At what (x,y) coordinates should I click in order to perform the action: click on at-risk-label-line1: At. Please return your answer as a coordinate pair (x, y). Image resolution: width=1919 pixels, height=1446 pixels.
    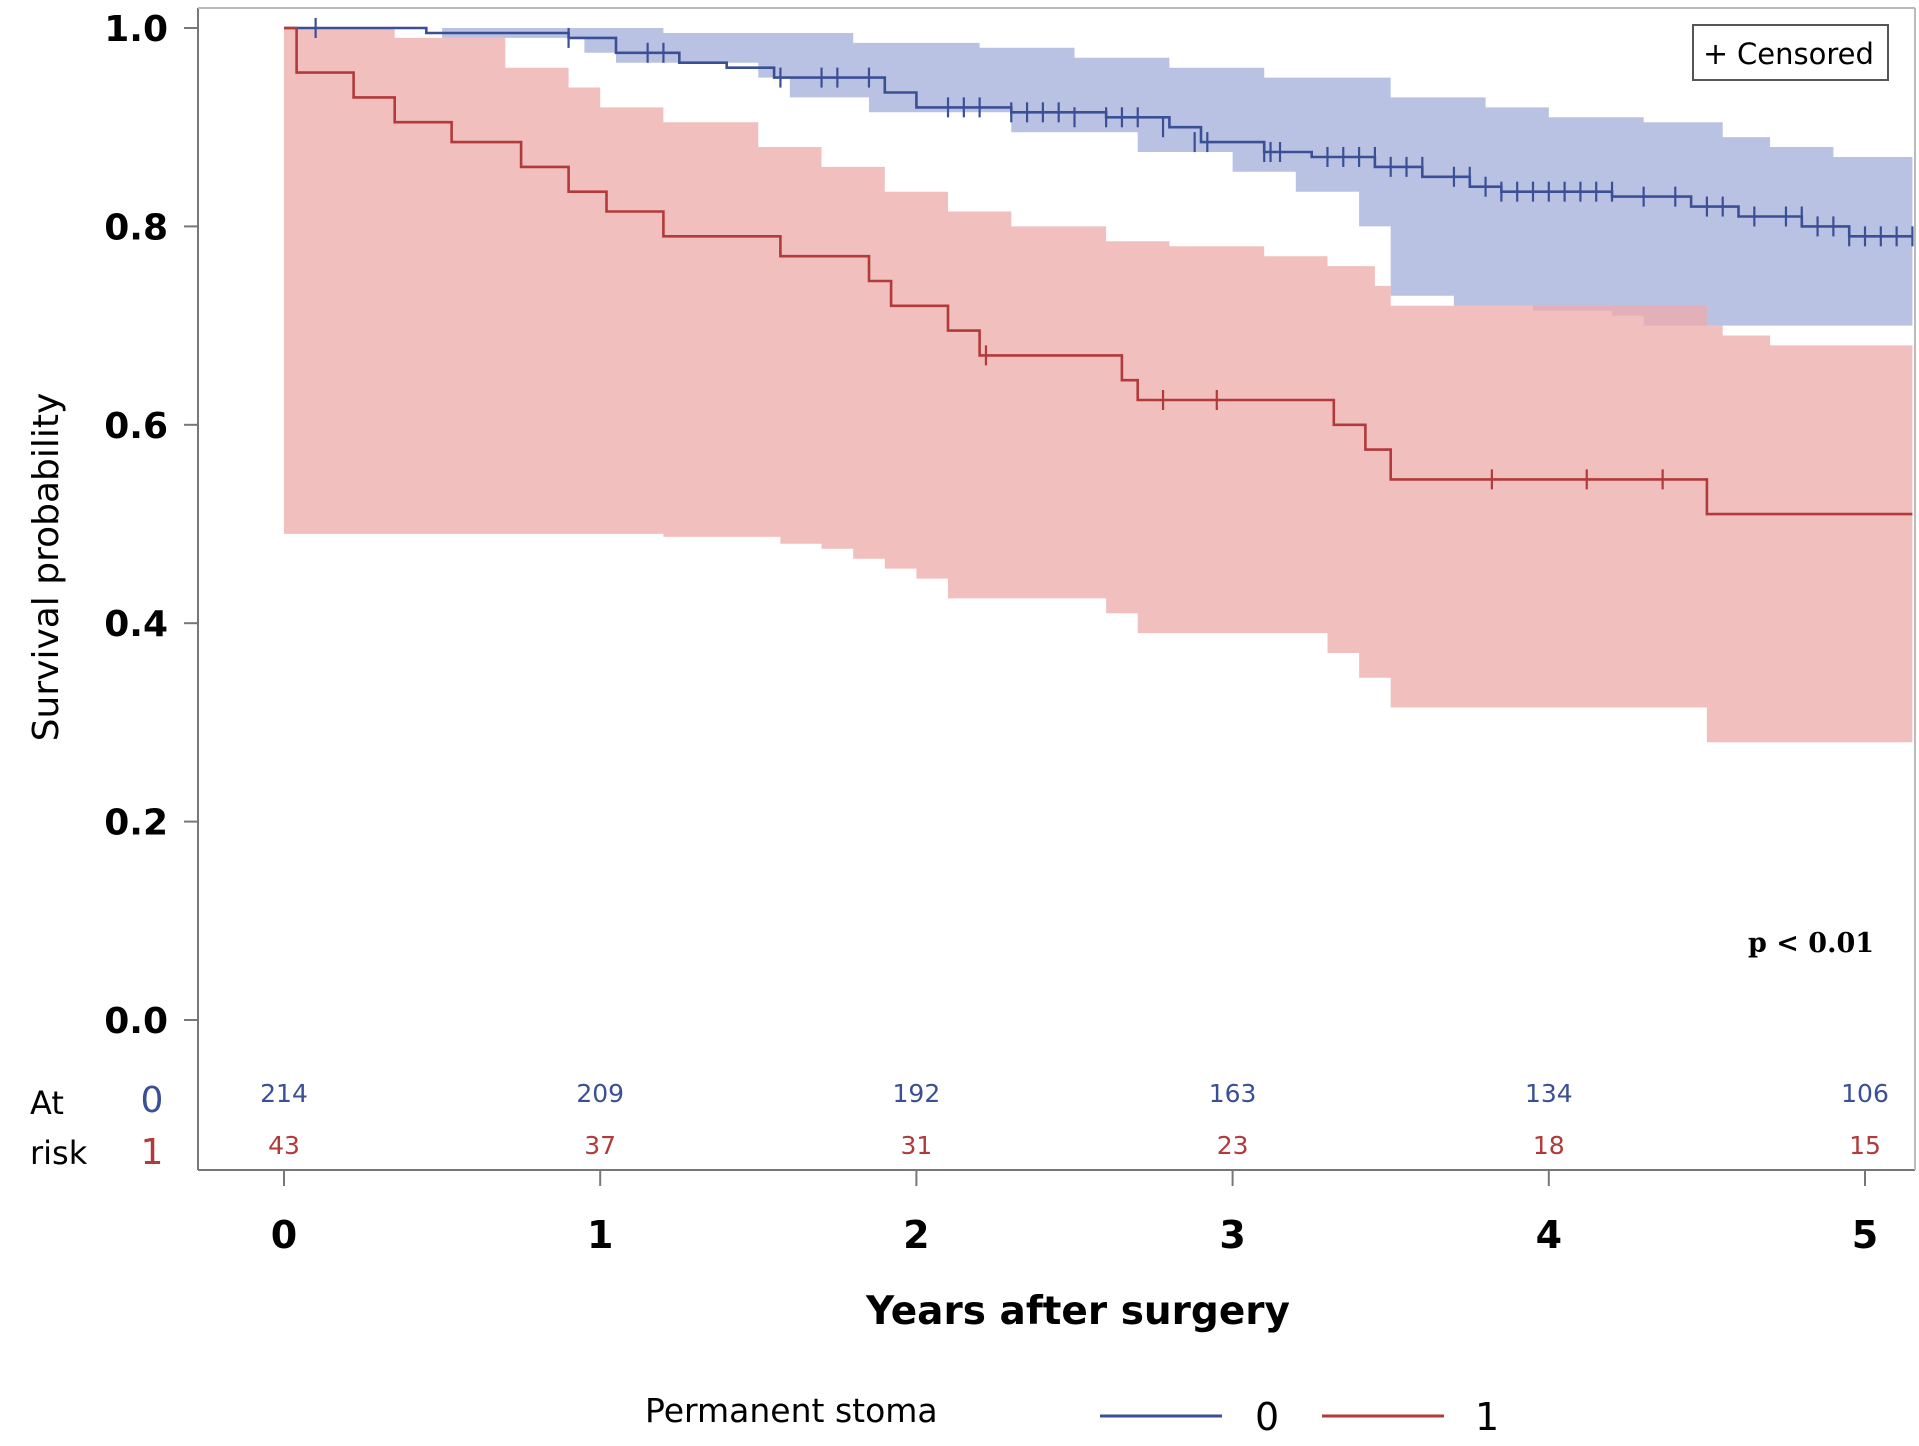
    Looking at the image, I should click on (47, 1103).